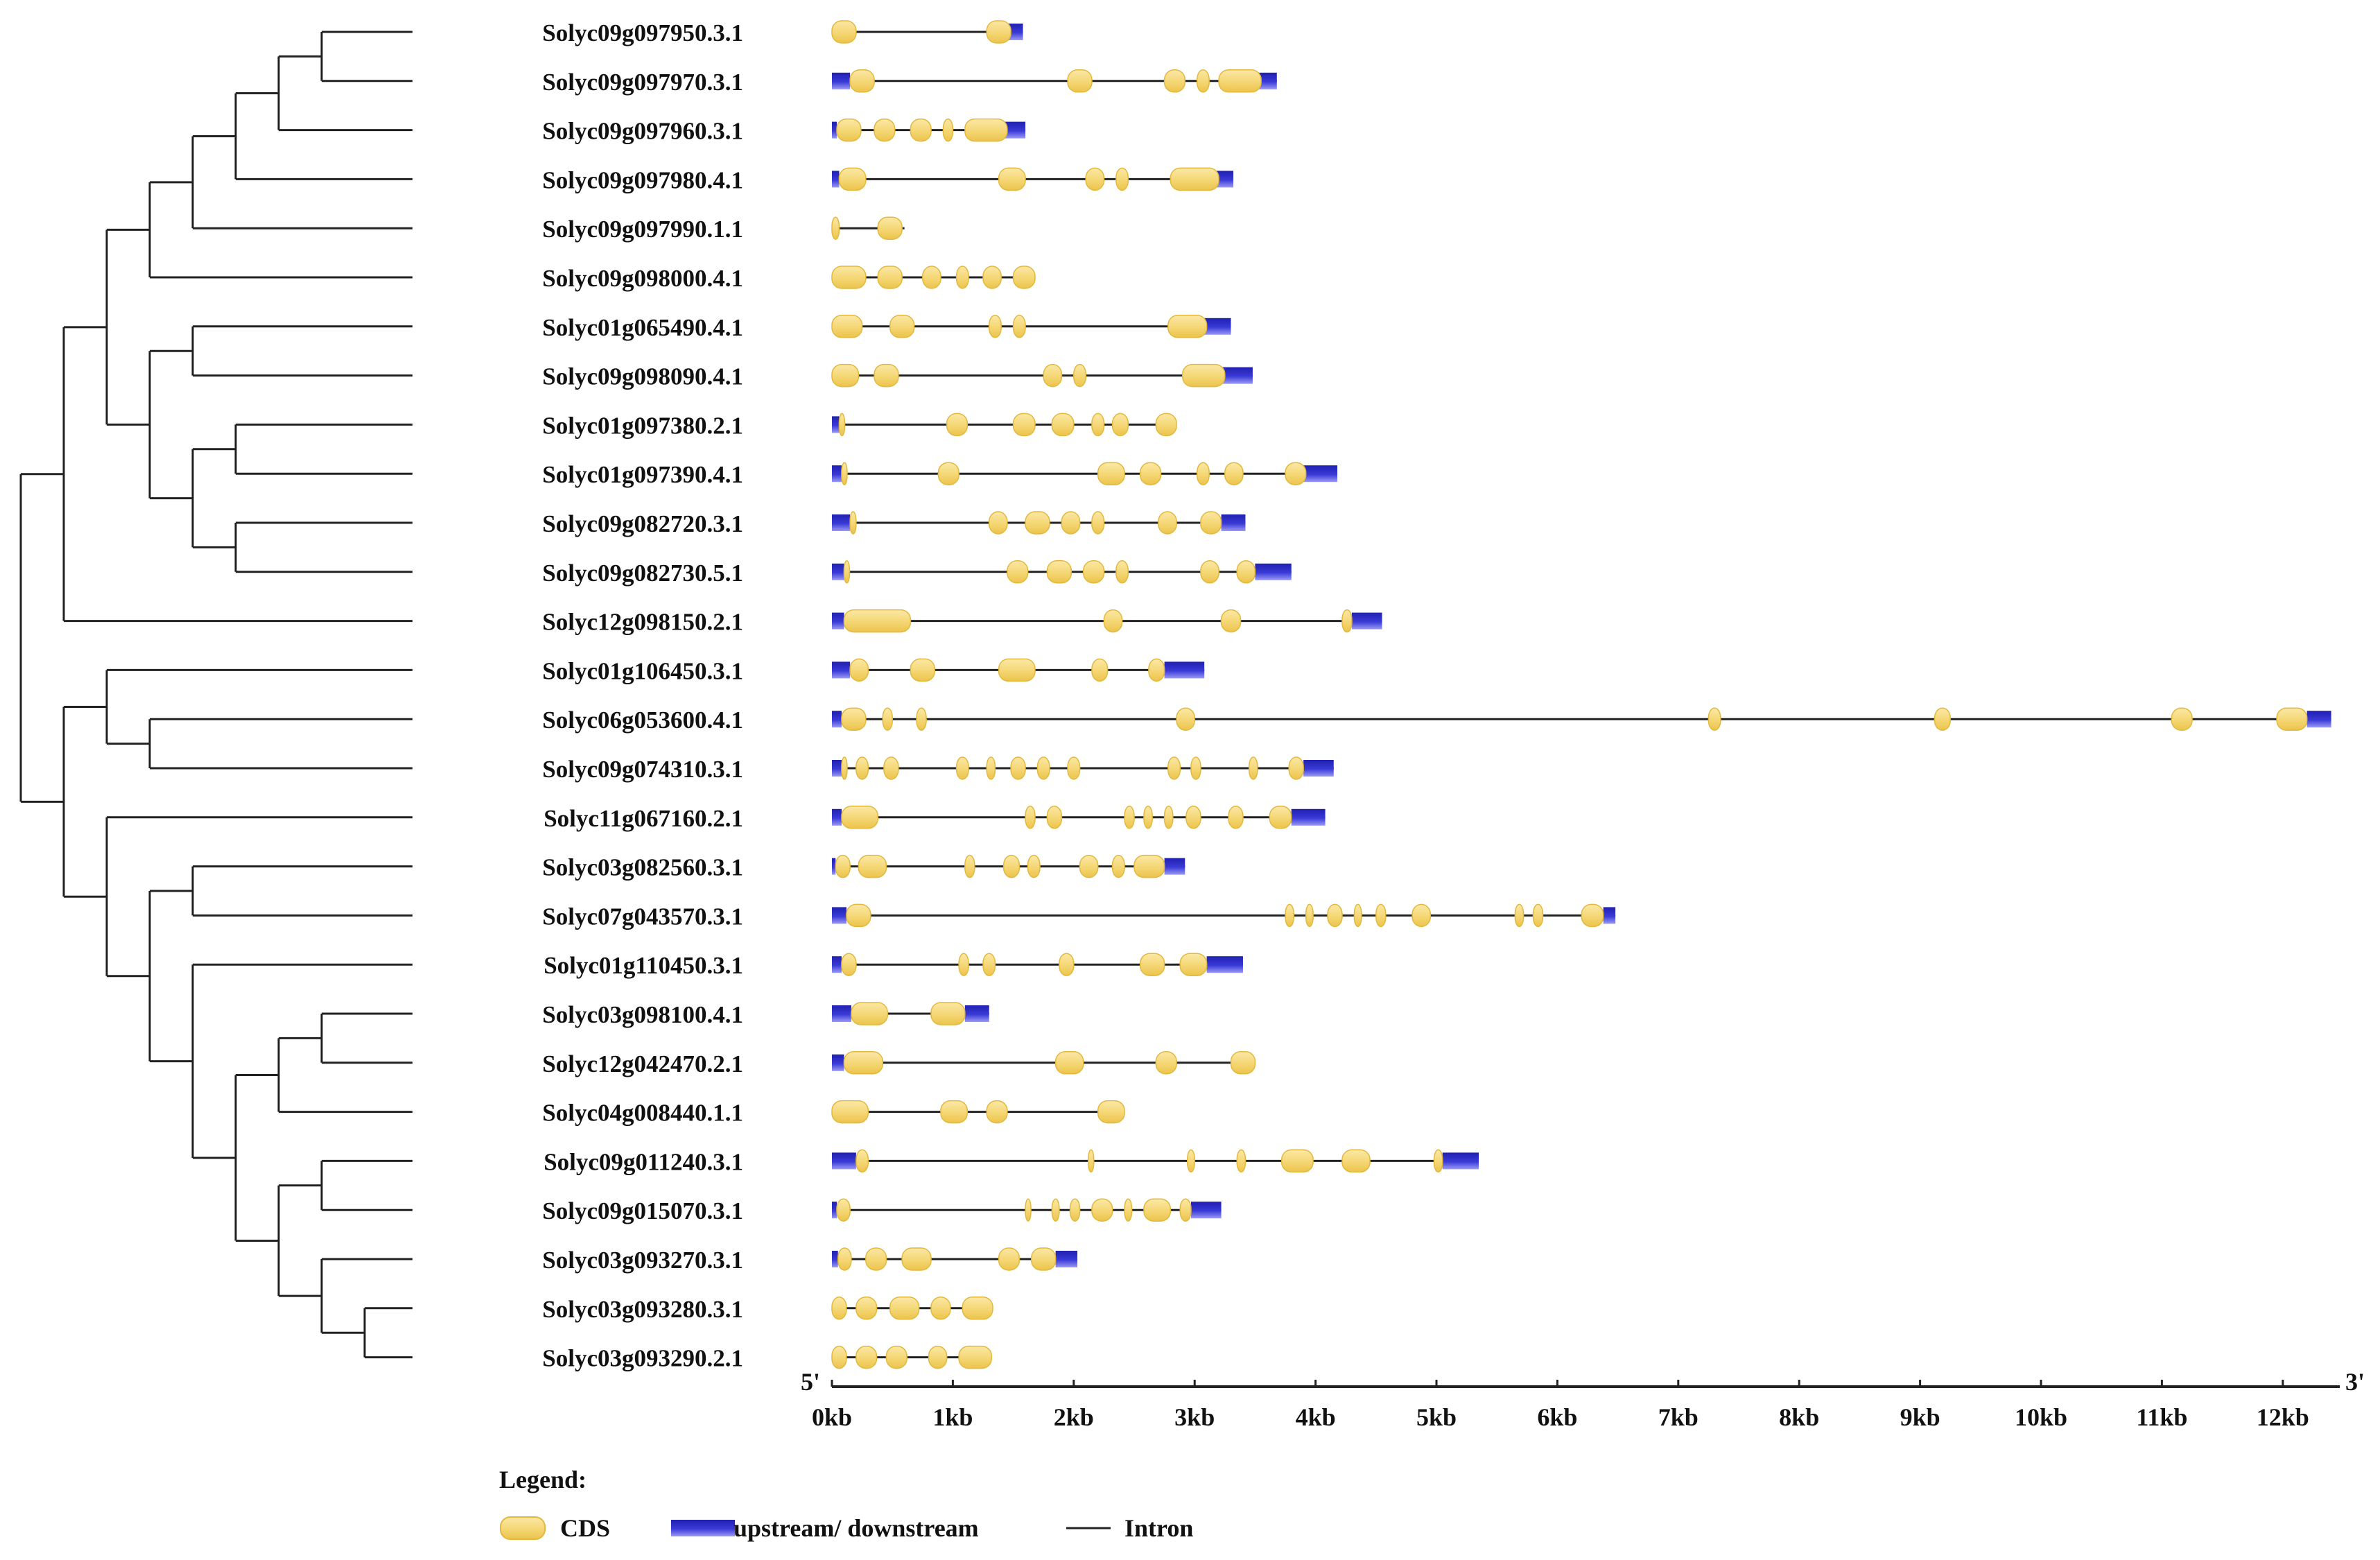  What do you see at coordinates (643, 818) in the screenshot?
I see `gene-label: Solyc11g067160.2.1` at bounding box center [643, 818].